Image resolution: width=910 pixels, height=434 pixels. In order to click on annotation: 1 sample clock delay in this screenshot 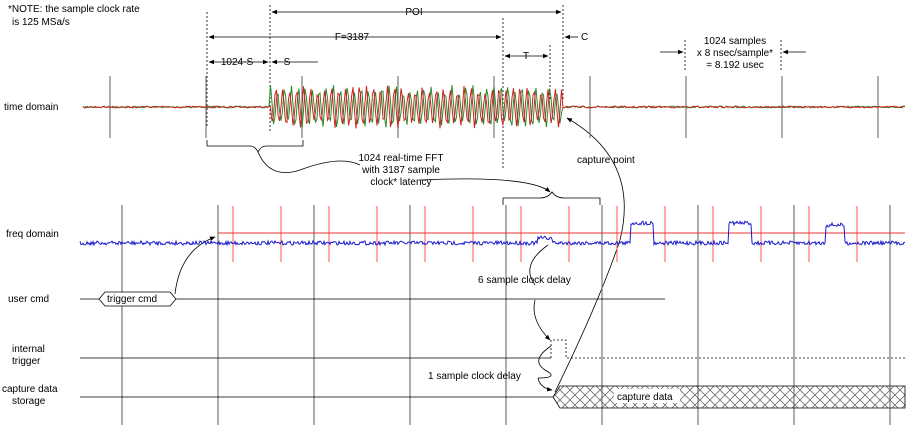, I will do `click(474, 376)`.